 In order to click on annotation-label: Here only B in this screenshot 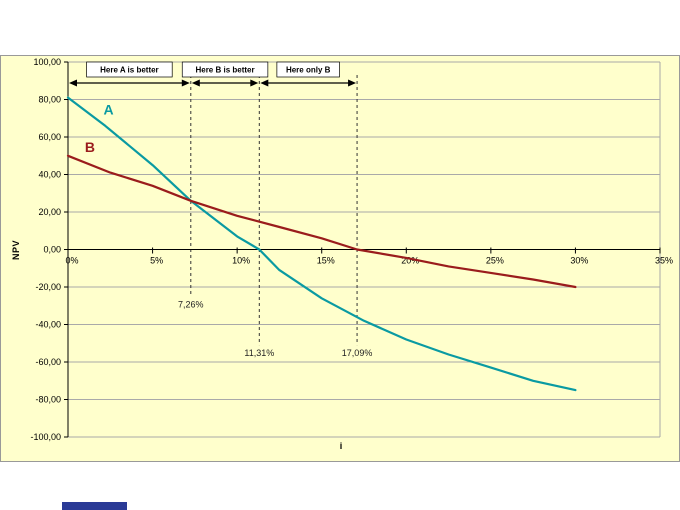, I will do `click(308, 70)`.